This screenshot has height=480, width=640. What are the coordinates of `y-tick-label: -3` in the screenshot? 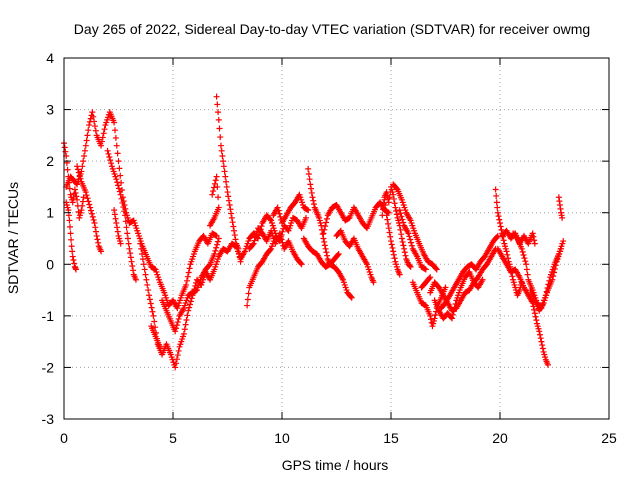 It's located at (48, 419).